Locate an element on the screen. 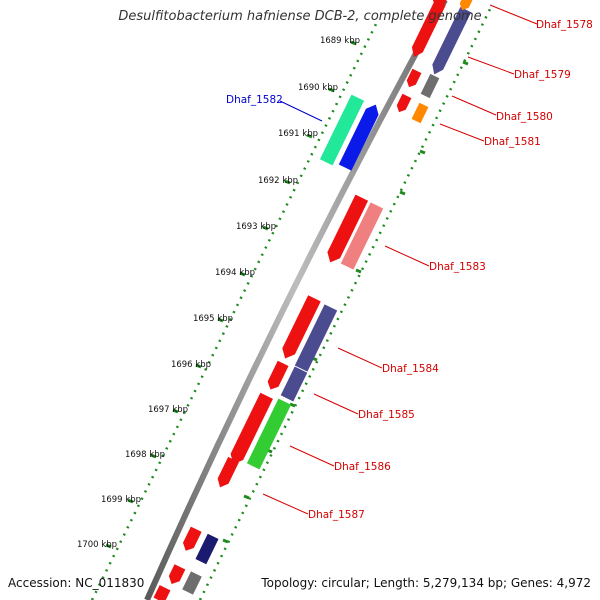 The image size is (600, 600). gene-label-dhaf-1584: Dhaf_1584 is located at coordinates (410, 369).